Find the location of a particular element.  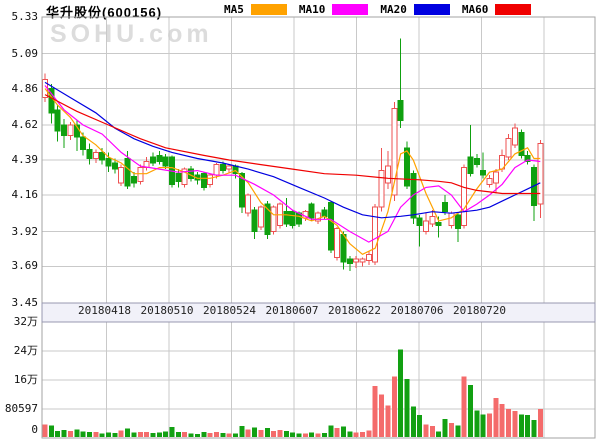

legend-swatch-ma60 is located at coordinates (513, 9).